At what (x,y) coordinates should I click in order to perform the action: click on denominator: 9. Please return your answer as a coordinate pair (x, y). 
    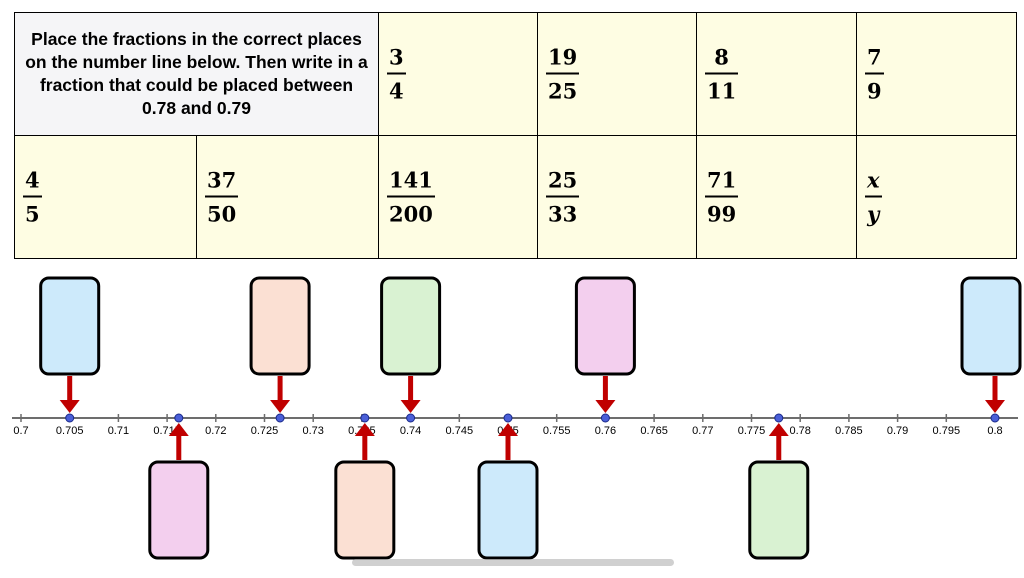
    Looking at the image, I should click on (874, 91).